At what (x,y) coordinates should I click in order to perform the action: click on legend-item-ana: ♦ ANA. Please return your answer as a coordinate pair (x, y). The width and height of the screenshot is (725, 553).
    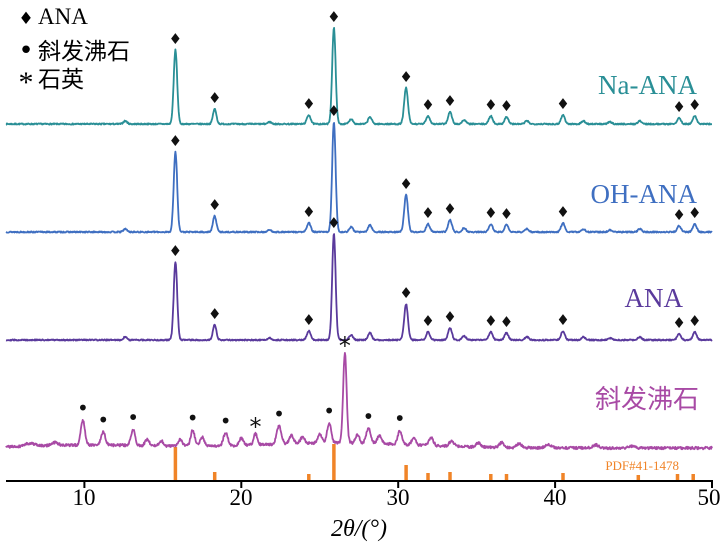
    Looking at the image, I should click on (72, 18).